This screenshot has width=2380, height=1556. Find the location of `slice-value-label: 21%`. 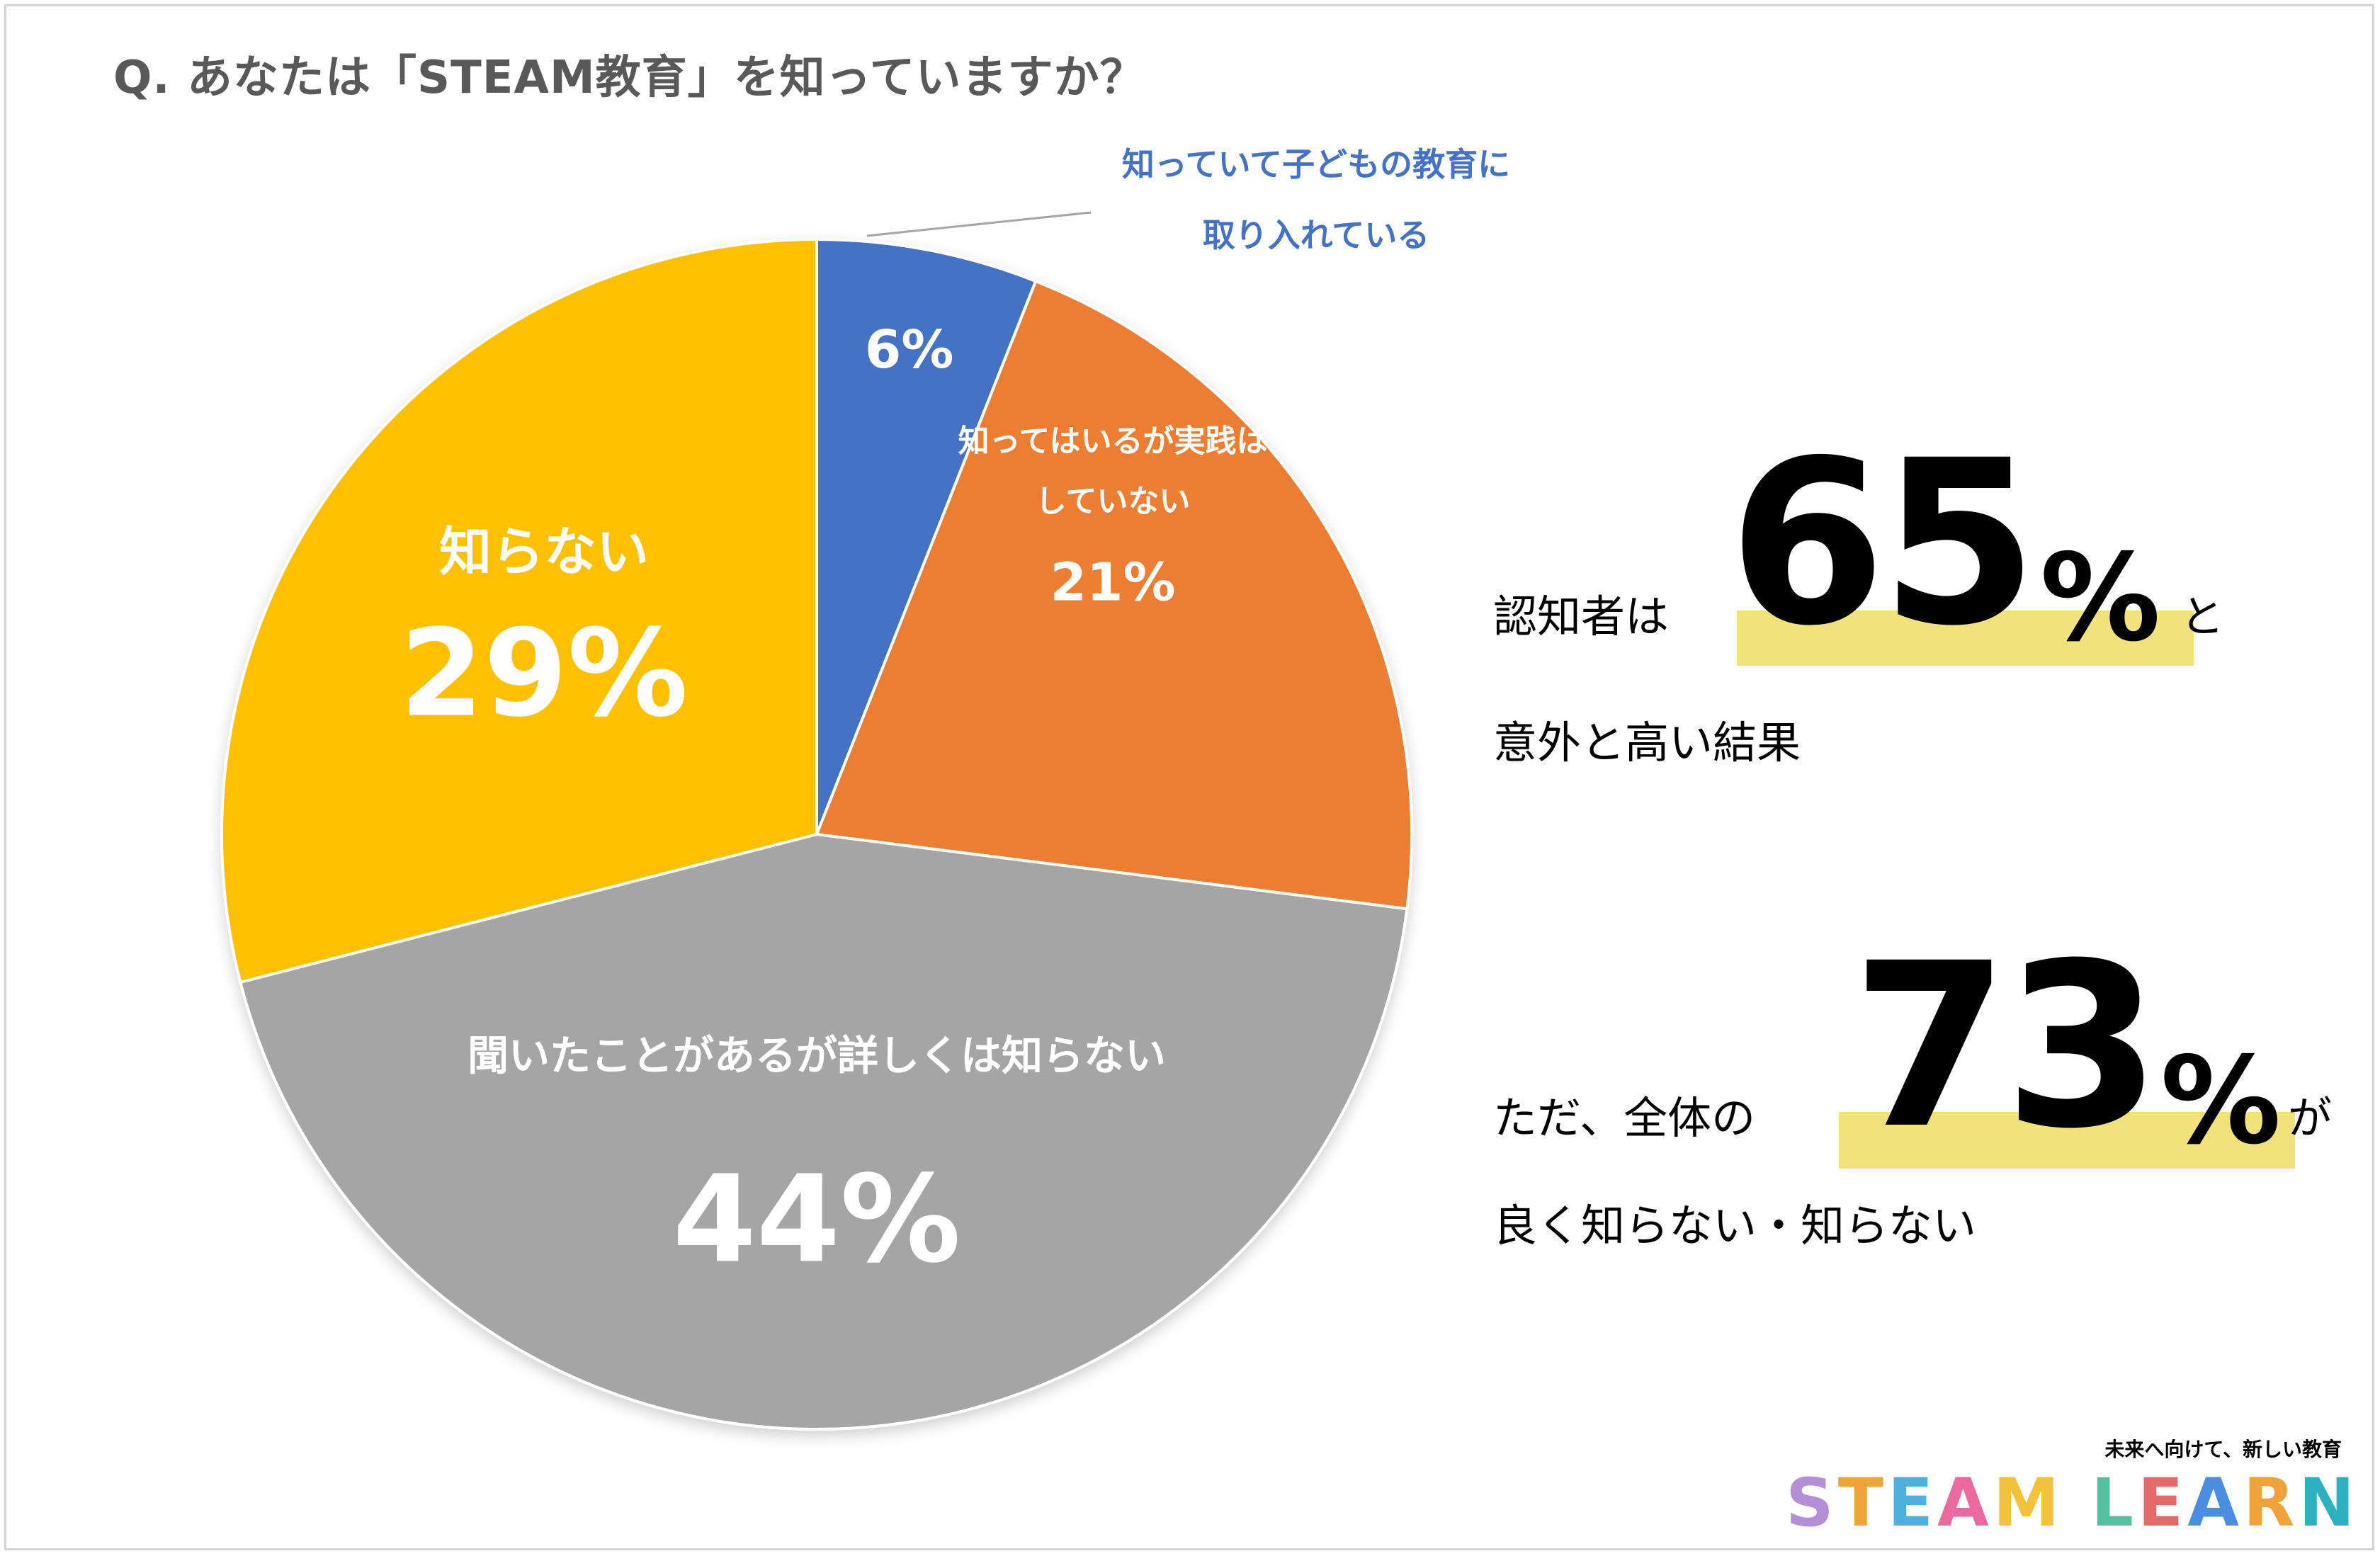

slice-value-label: 21% is located at coordinates (1113, 582).